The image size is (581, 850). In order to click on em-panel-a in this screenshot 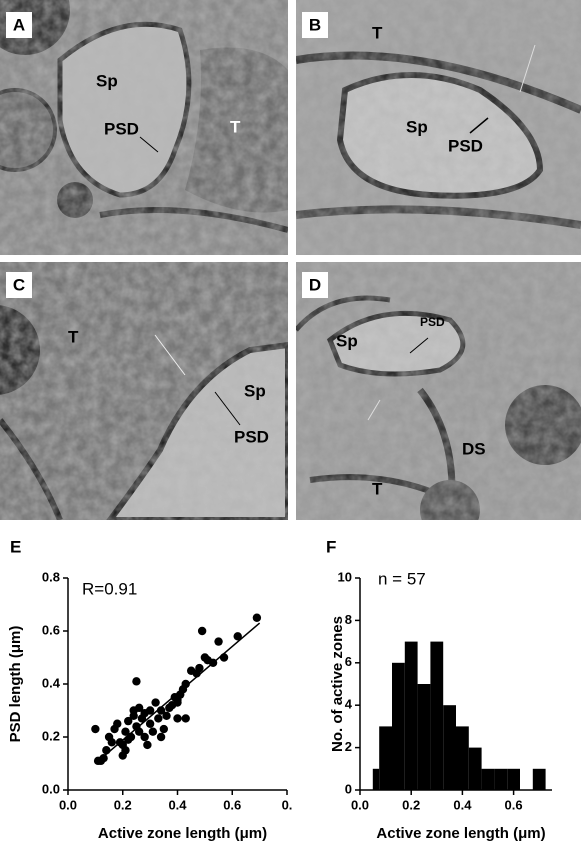, I will do `click(144, 127)`.